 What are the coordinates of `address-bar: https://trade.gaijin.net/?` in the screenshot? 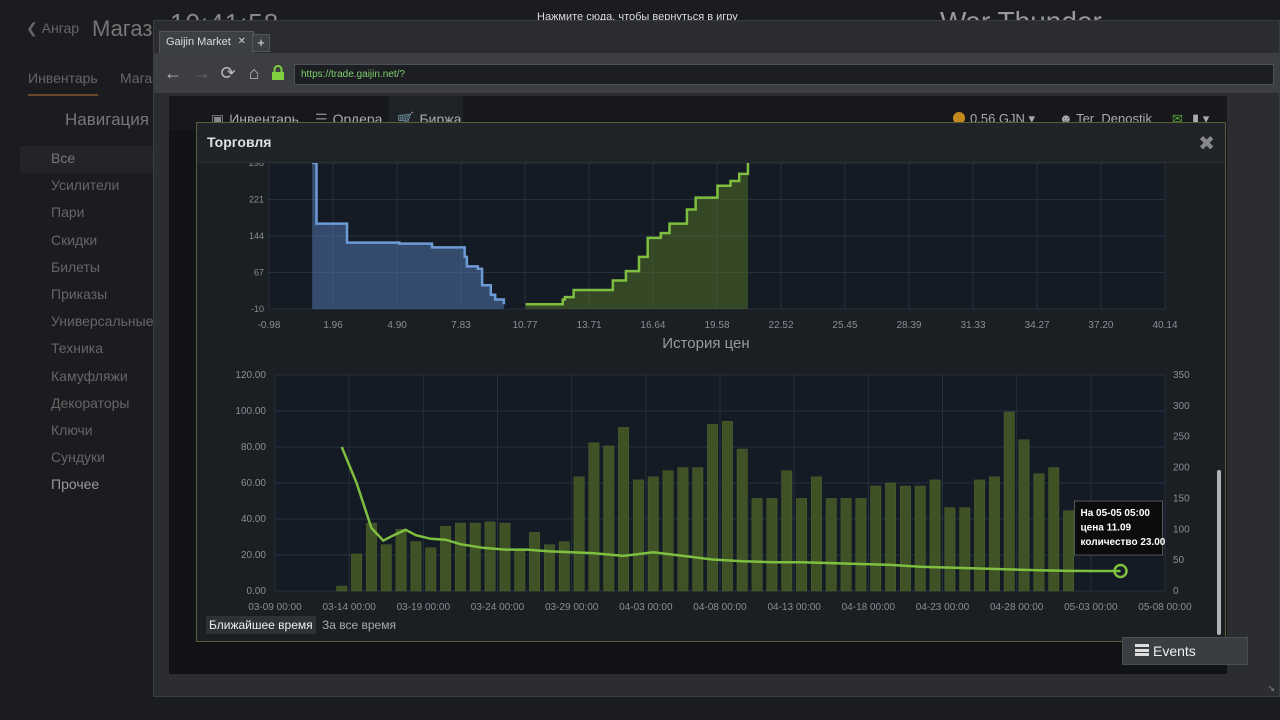 It's located at (784, 74).